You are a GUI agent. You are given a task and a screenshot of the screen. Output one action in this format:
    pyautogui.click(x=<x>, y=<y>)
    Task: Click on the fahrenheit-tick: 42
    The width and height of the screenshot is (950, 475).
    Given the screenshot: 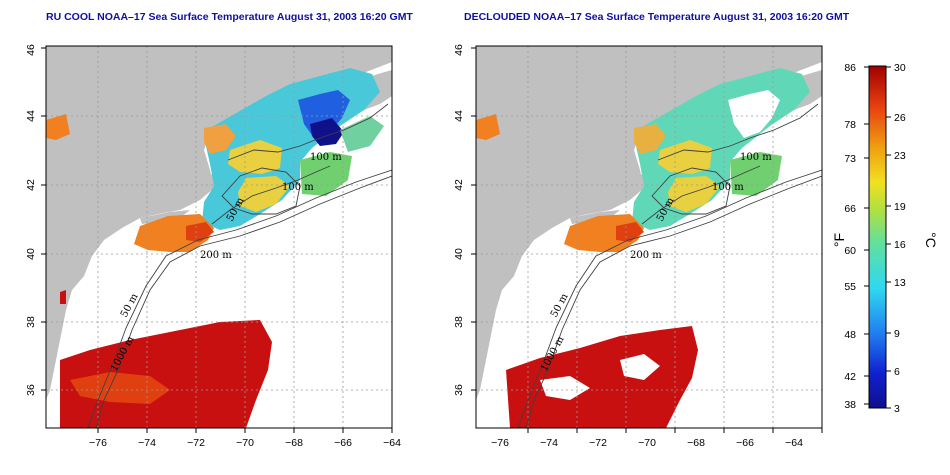 What is the action you would take?
    pyautogui.click(x=850, y=377)
    